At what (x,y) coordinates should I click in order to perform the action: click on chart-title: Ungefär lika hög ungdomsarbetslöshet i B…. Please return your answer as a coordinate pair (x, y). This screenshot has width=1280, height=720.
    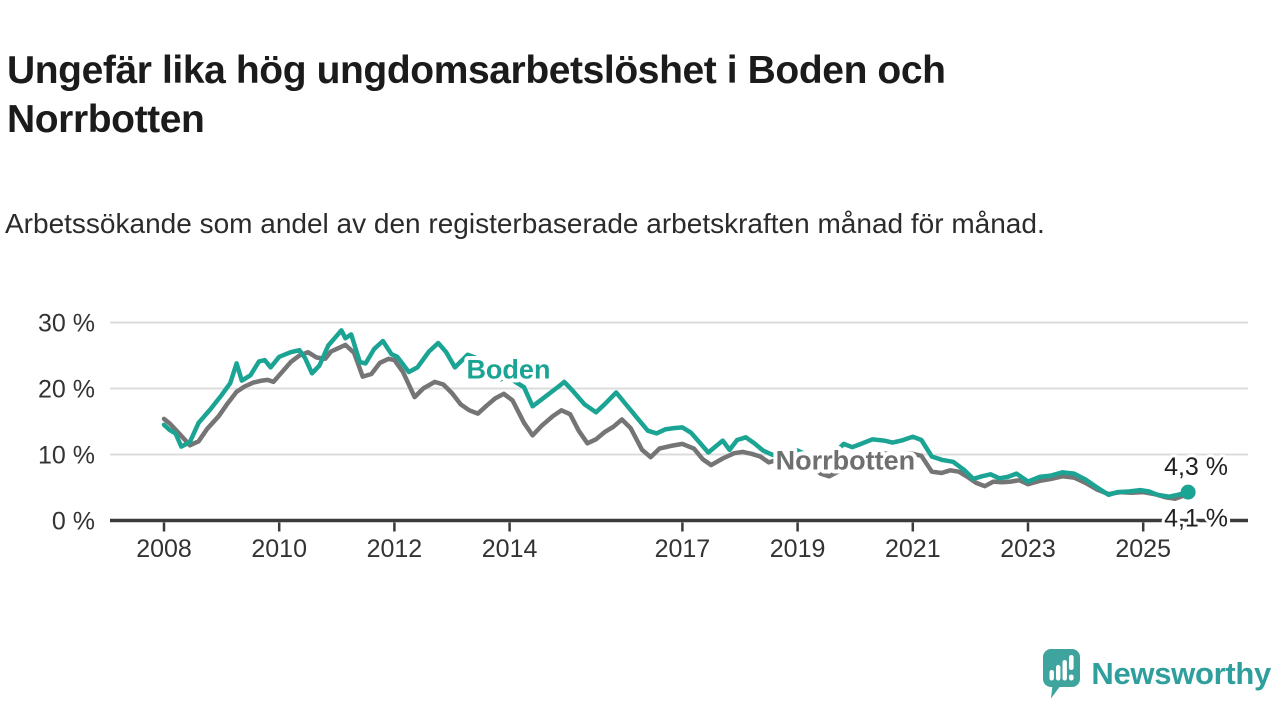
    Looking at the image, I should click on (476, 95).